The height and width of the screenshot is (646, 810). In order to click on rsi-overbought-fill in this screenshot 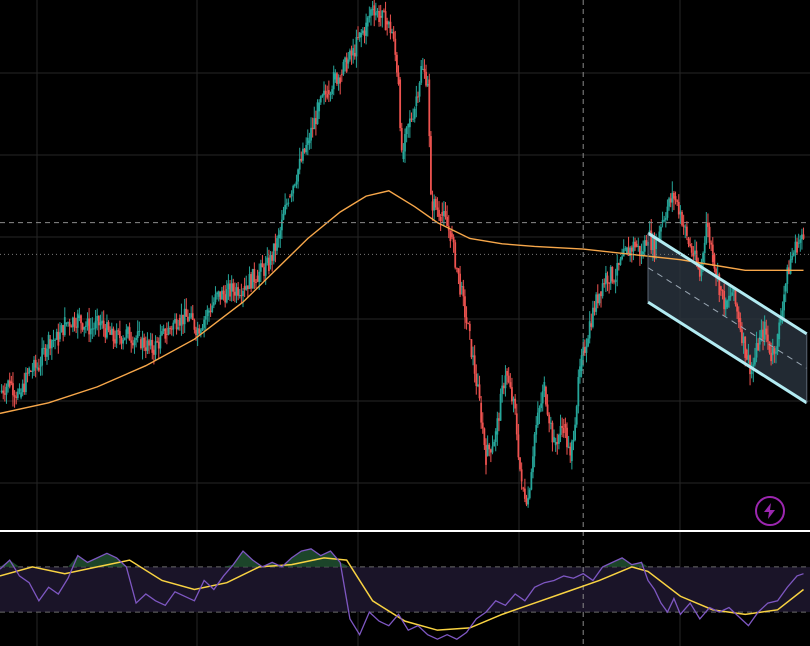, I will do `click(402, 557)`.